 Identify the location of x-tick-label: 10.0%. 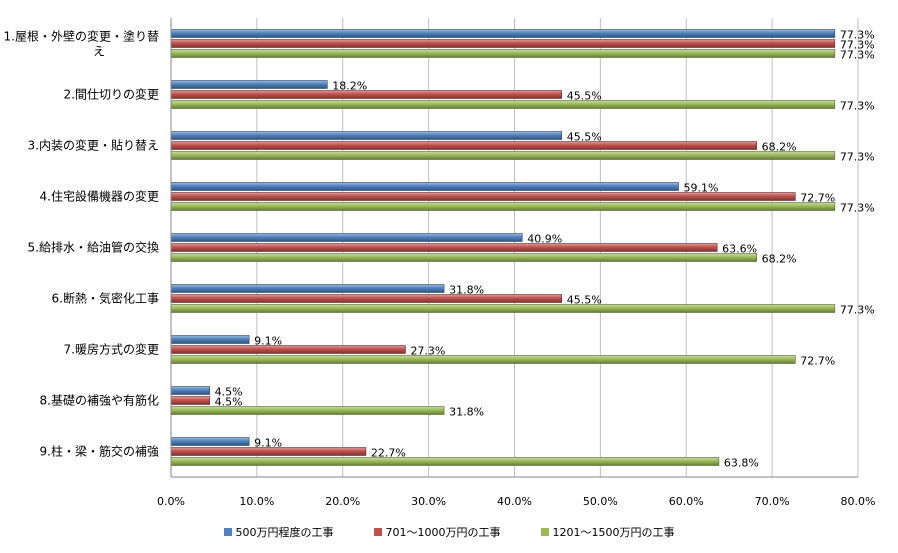
(256, 501).